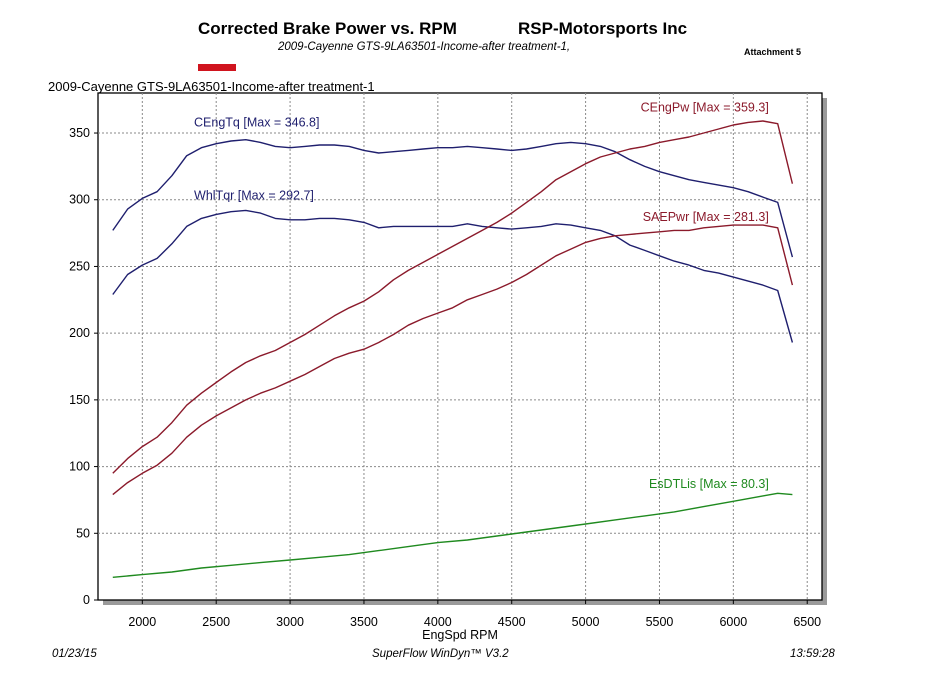  What do you see at coordinates (773, 52) in the screenshot?
I see `attachment-label: Attachment 5` at bounding box center [773, 52].